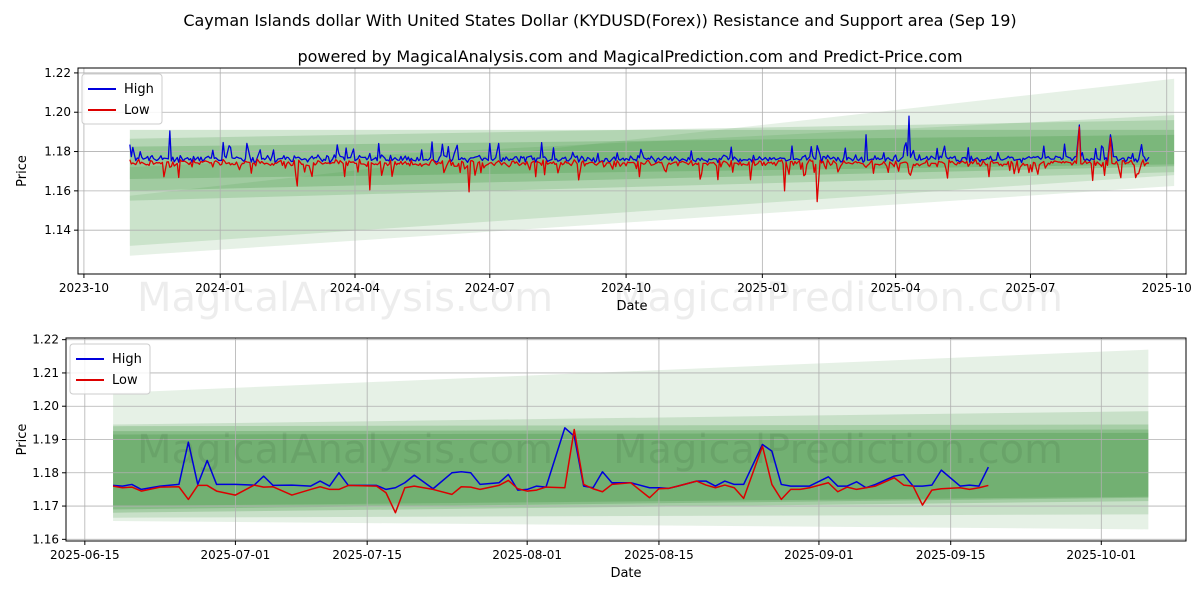  What do you see at coordinates (1167, 288) in the screenshot?
I see `x-tick-label: 2025-10` at bounding box center [1167, 288].